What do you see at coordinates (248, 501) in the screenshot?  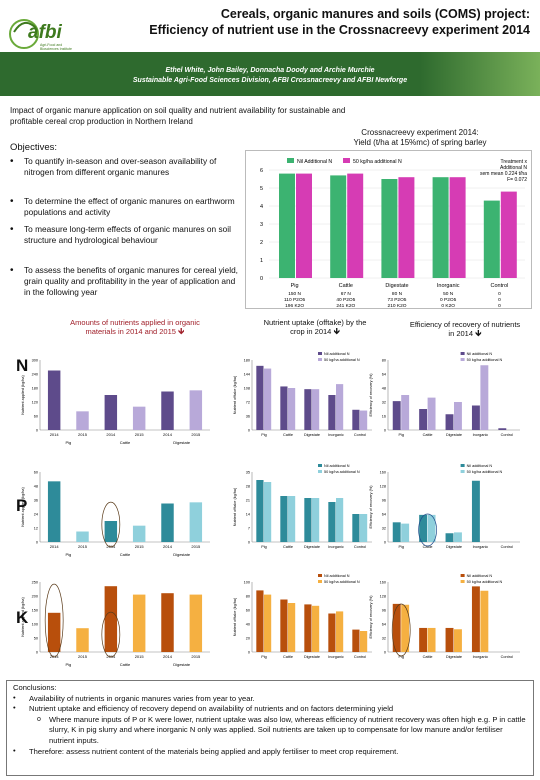 I see `tick-label: 21` at bounding box center [248, 501].